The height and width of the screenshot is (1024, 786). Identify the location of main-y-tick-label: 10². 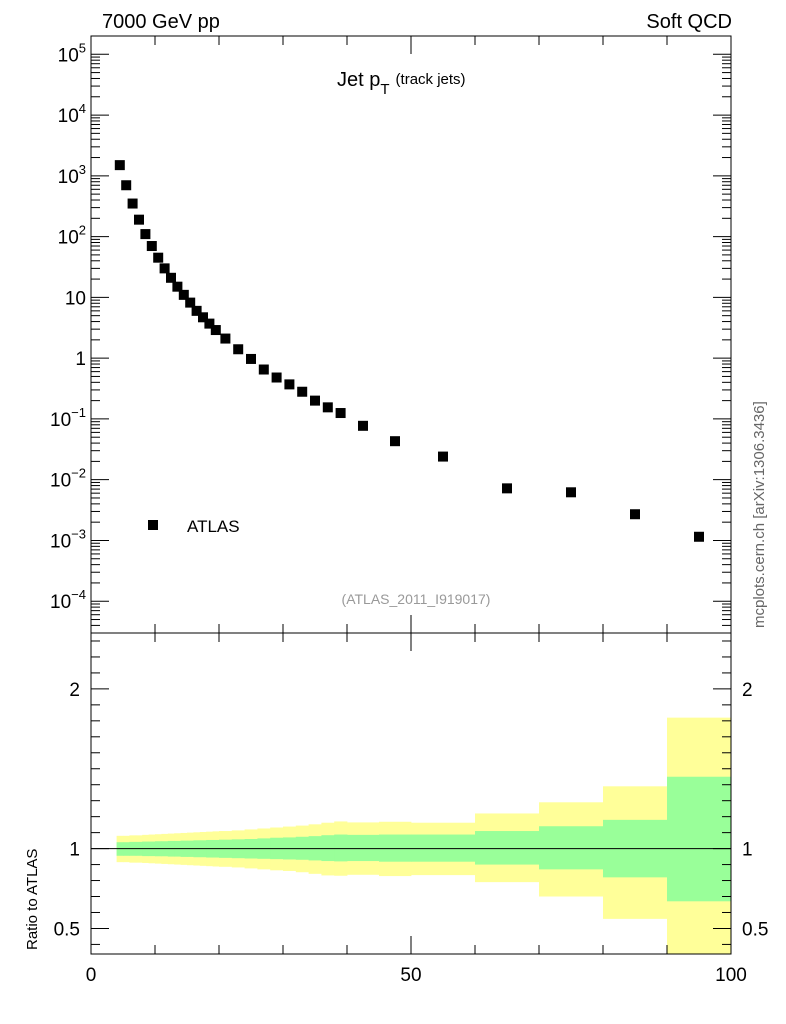
(72, 236).